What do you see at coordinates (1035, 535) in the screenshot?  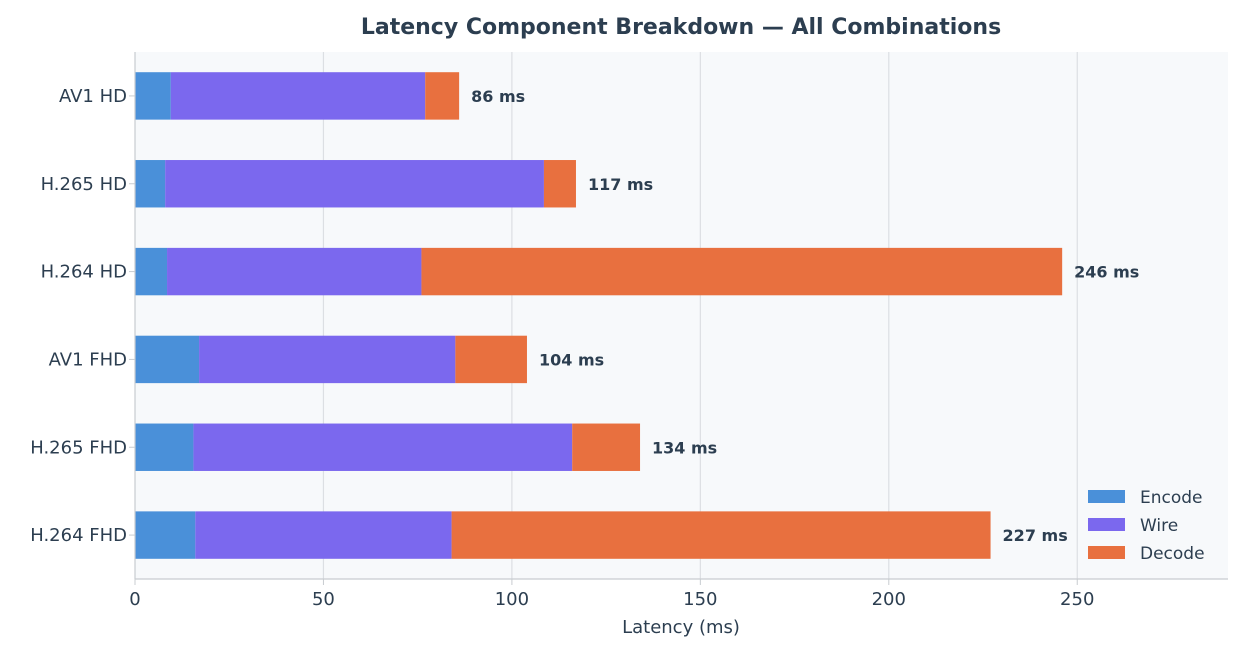 I see `bar-total-label: 227 ms` at bounding box center [1035, 535].